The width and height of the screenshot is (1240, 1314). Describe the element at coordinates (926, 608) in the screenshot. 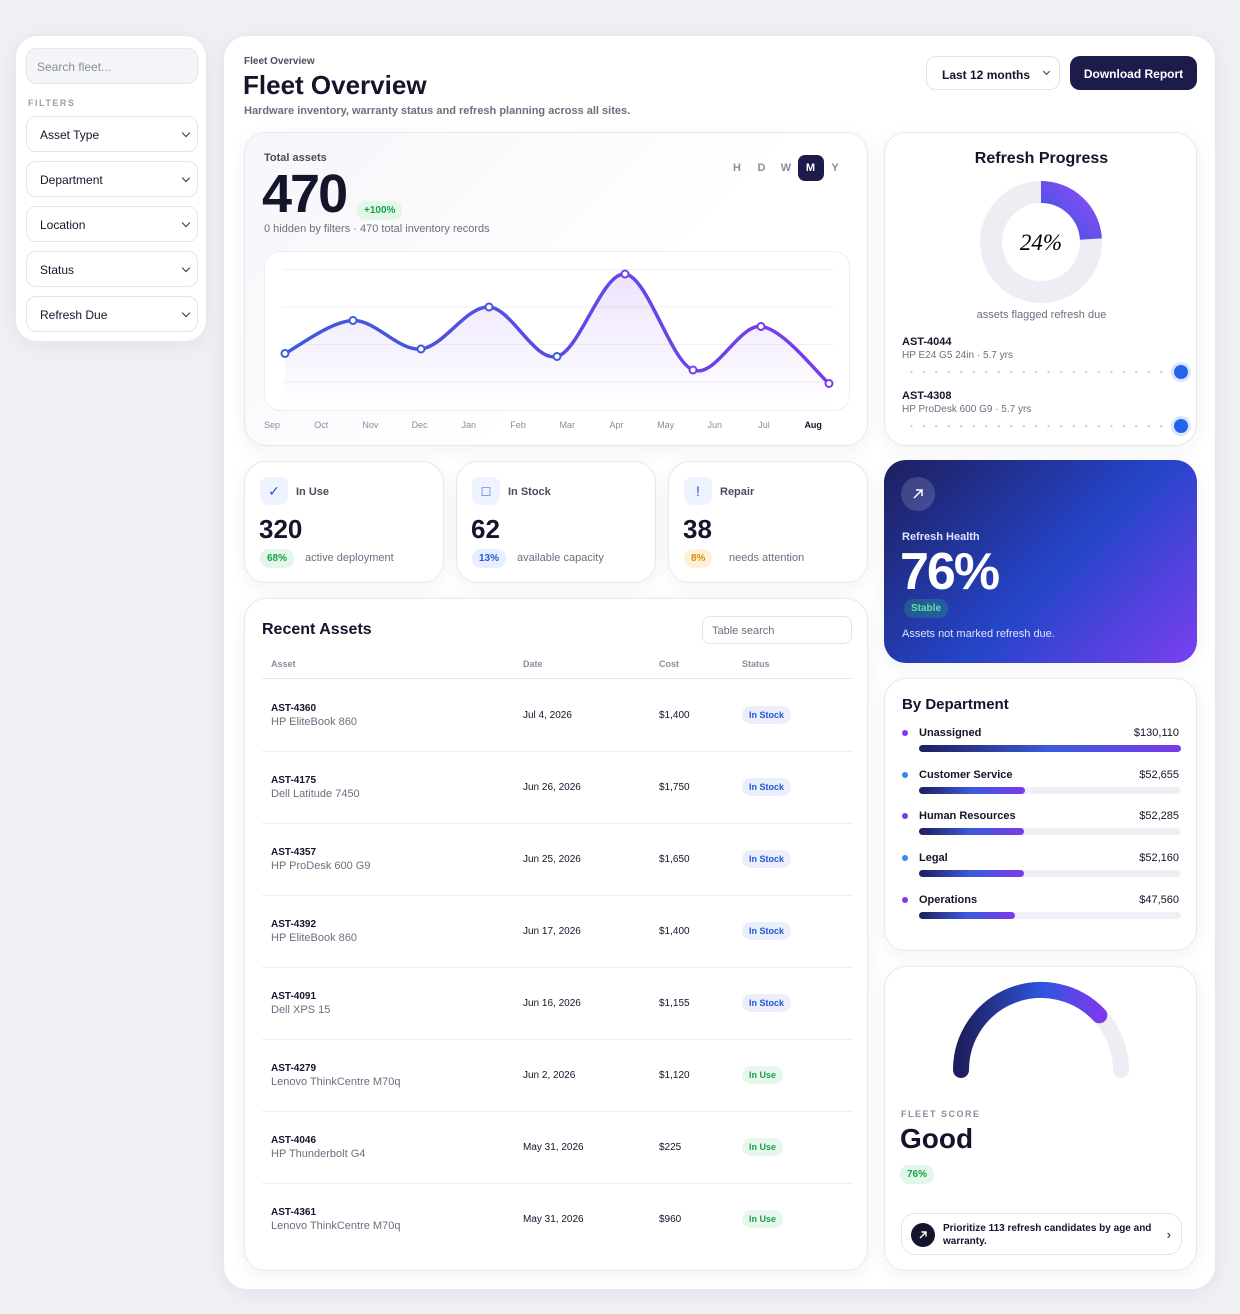

I see `health-badge: Stable` at that location.